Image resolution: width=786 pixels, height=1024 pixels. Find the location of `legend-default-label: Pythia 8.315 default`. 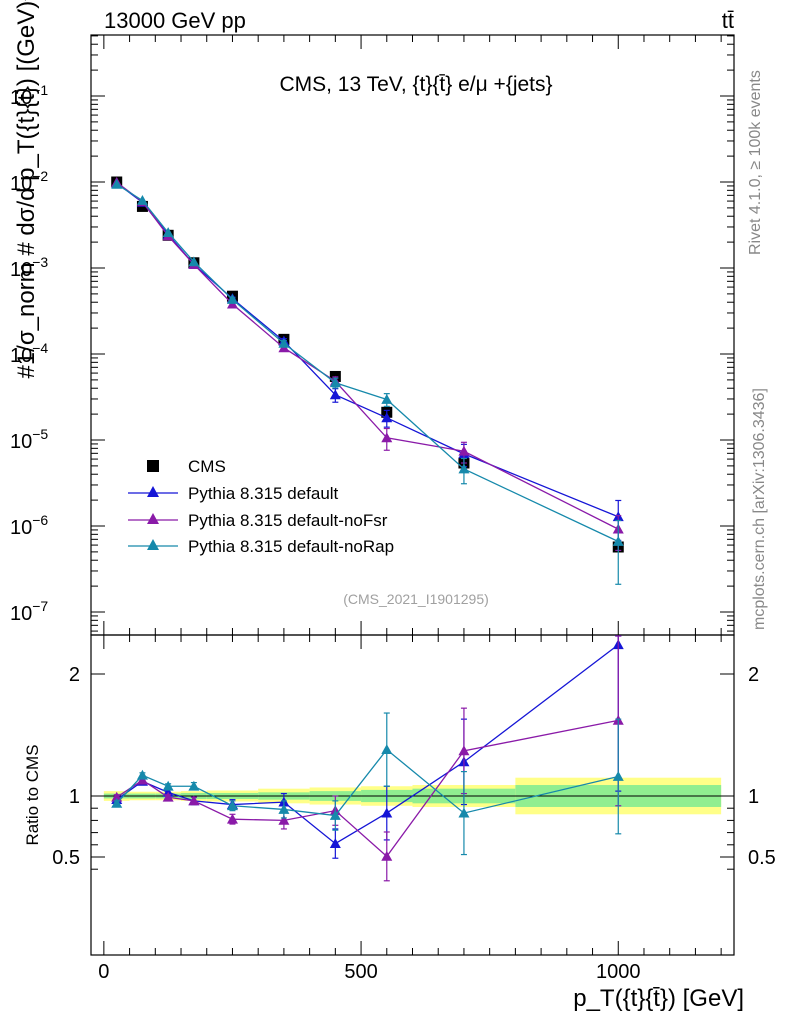

legend-default-label: Pythia 8.315 default is located at coordinates (263, 493).